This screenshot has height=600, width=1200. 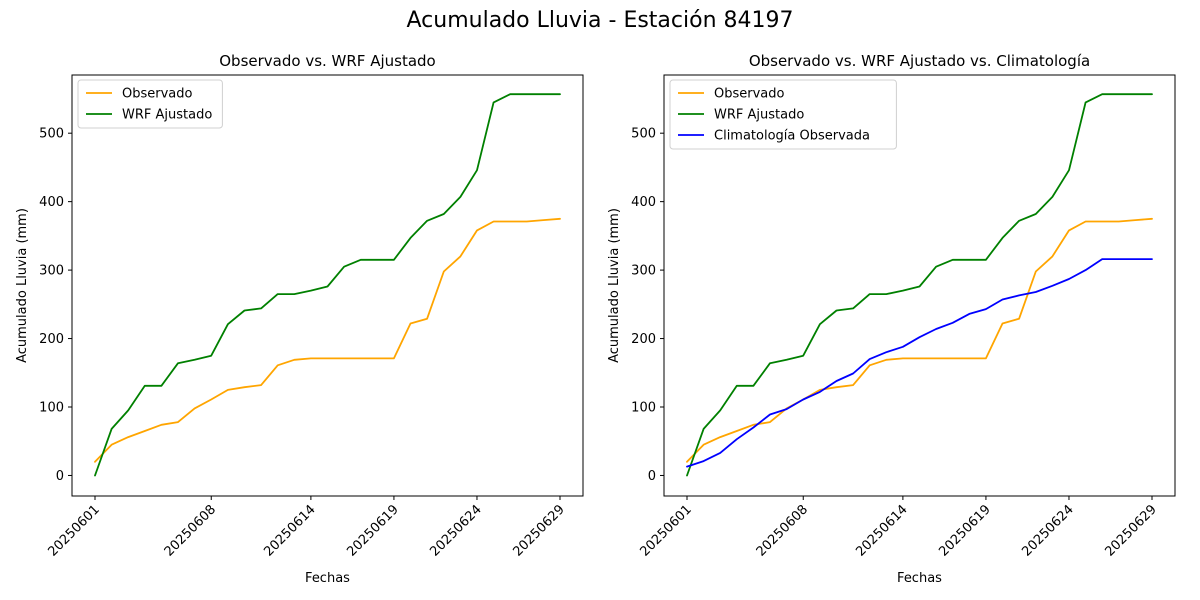 What do you see at coordinates (919, 363) in the screenshot?
I see `series-line-climatología-observada` at bounding box center [919, 363].